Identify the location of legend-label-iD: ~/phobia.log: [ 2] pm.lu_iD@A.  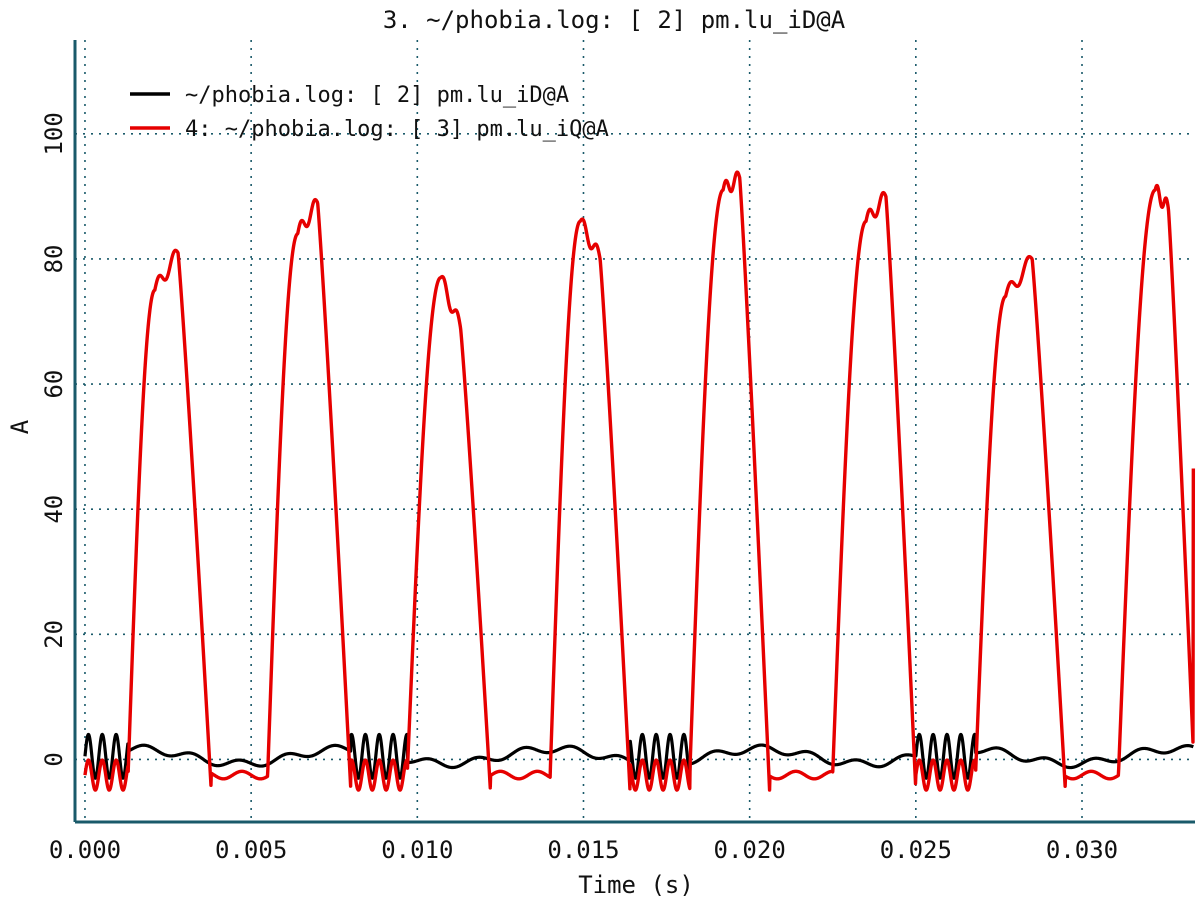
(377, 95).